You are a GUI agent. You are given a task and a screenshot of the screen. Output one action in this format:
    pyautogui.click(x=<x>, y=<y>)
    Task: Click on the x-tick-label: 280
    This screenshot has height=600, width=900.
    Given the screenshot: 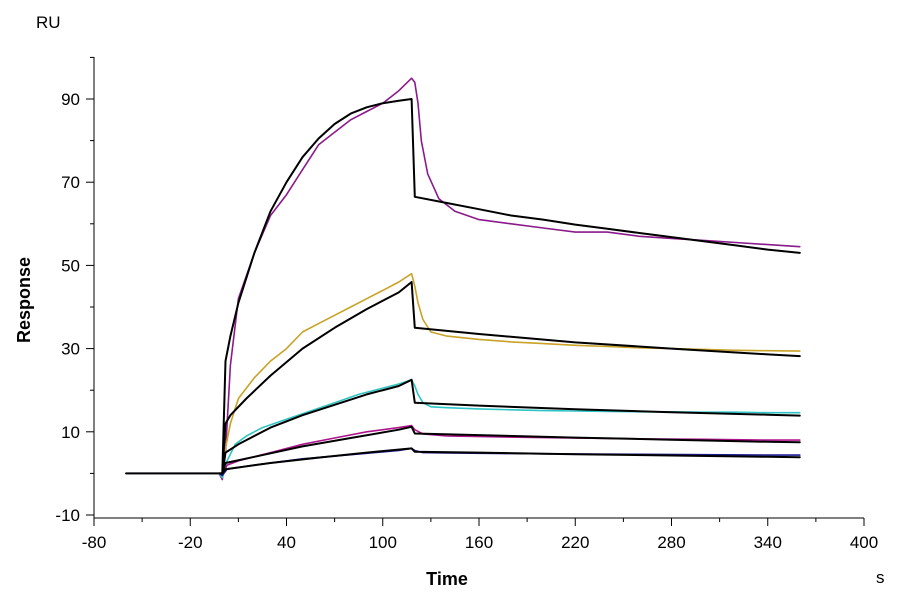 What is the action you would take?
    pyautogui.click(x=671, y=542)
    